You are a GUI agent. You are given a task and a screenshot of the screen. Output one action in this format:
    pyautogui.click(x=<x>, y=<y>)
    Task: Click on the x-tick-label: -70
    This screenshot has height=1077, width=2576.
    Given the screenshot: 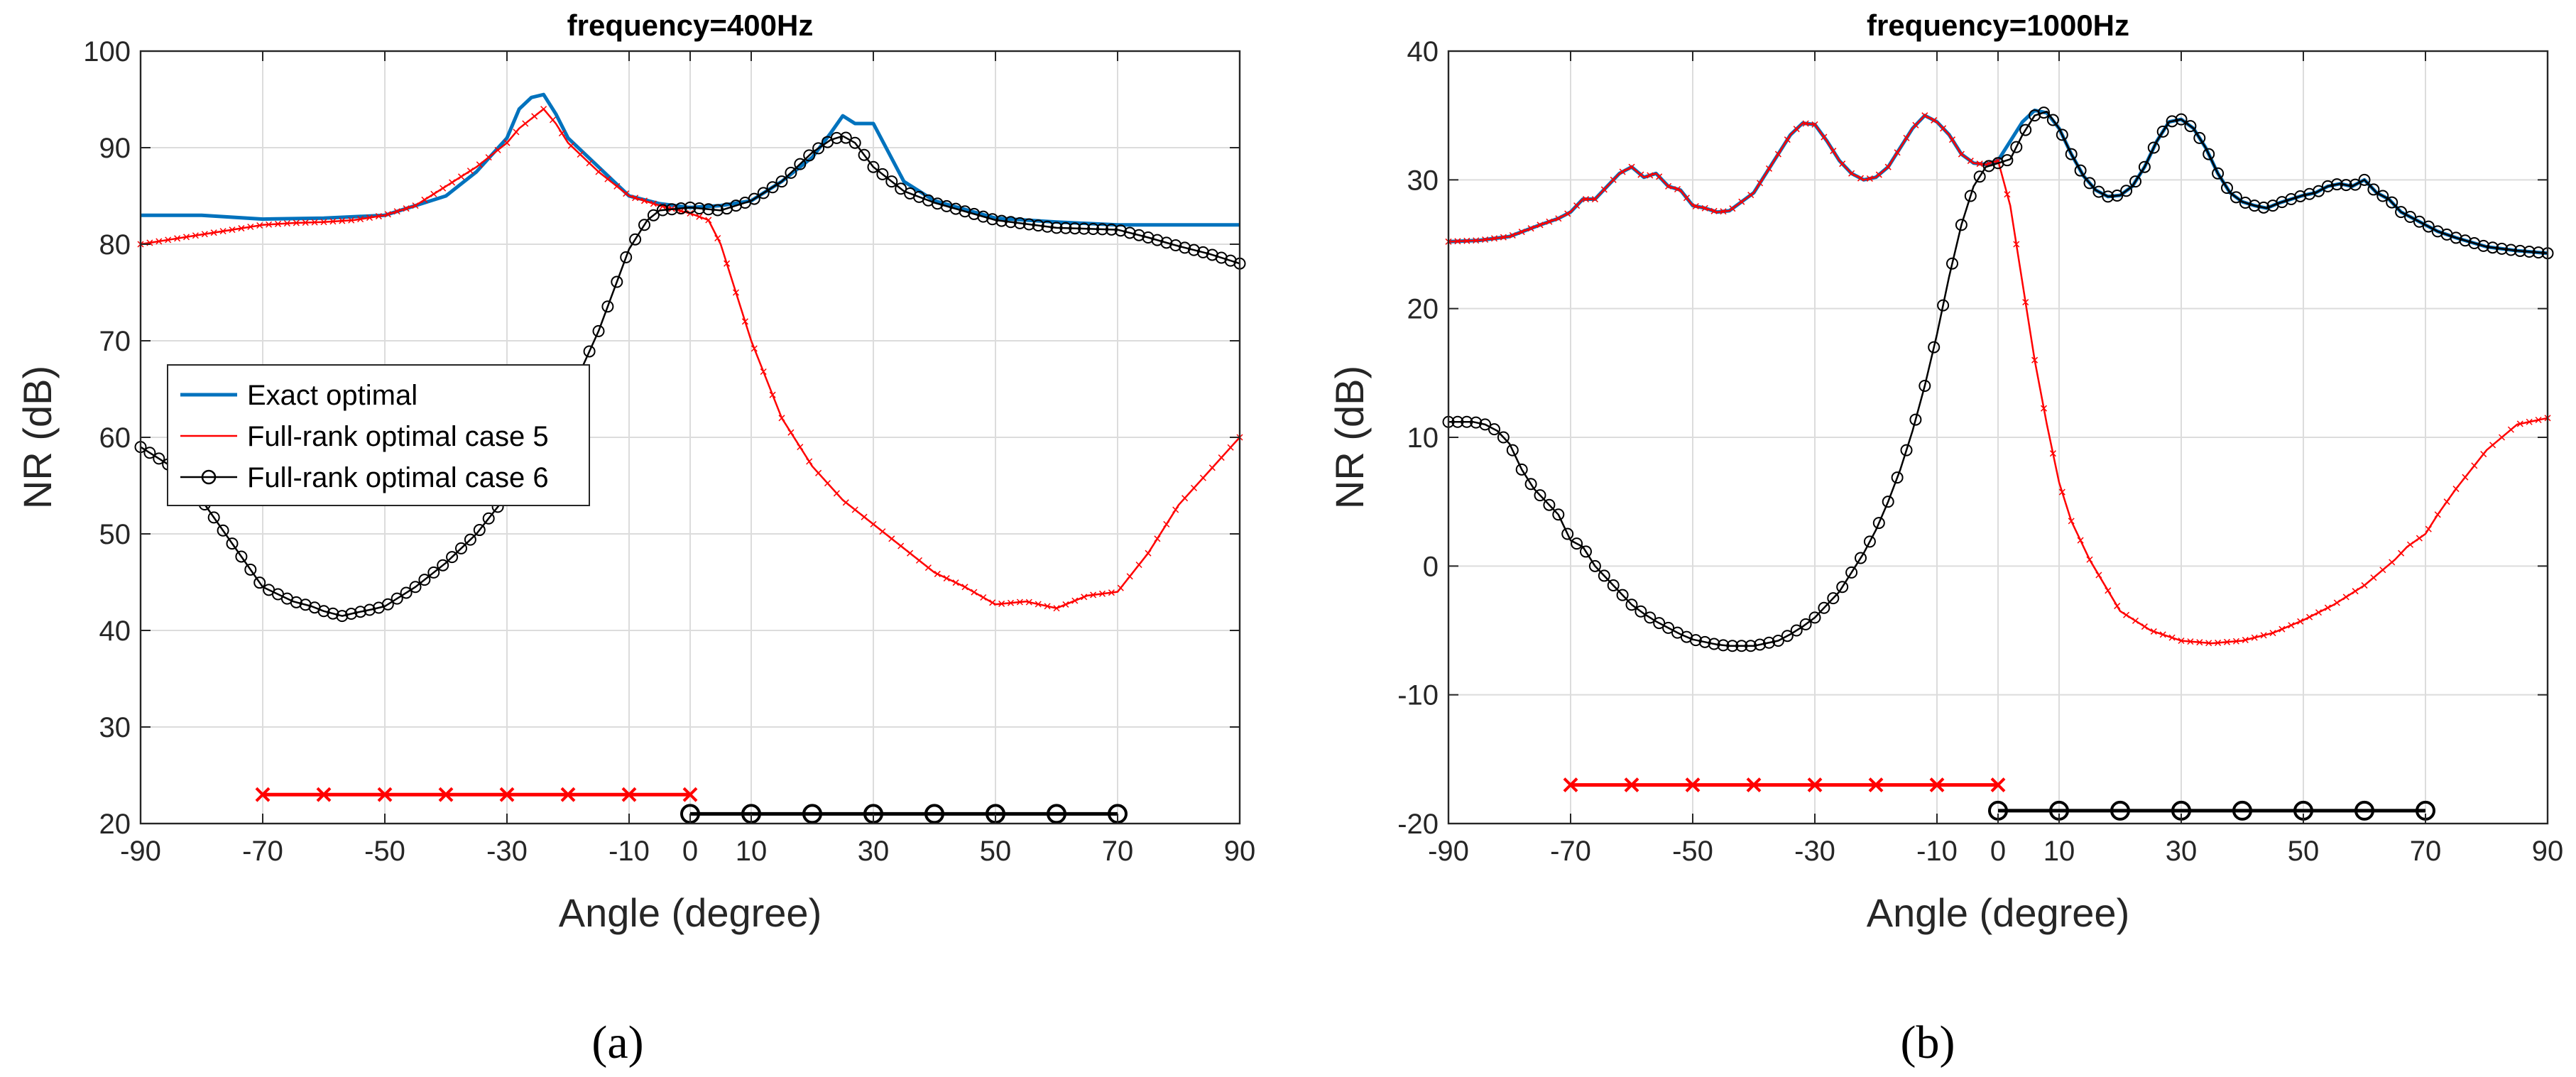 What is the action you would take?
    pyautogui.click(x=1570, y=851)
    